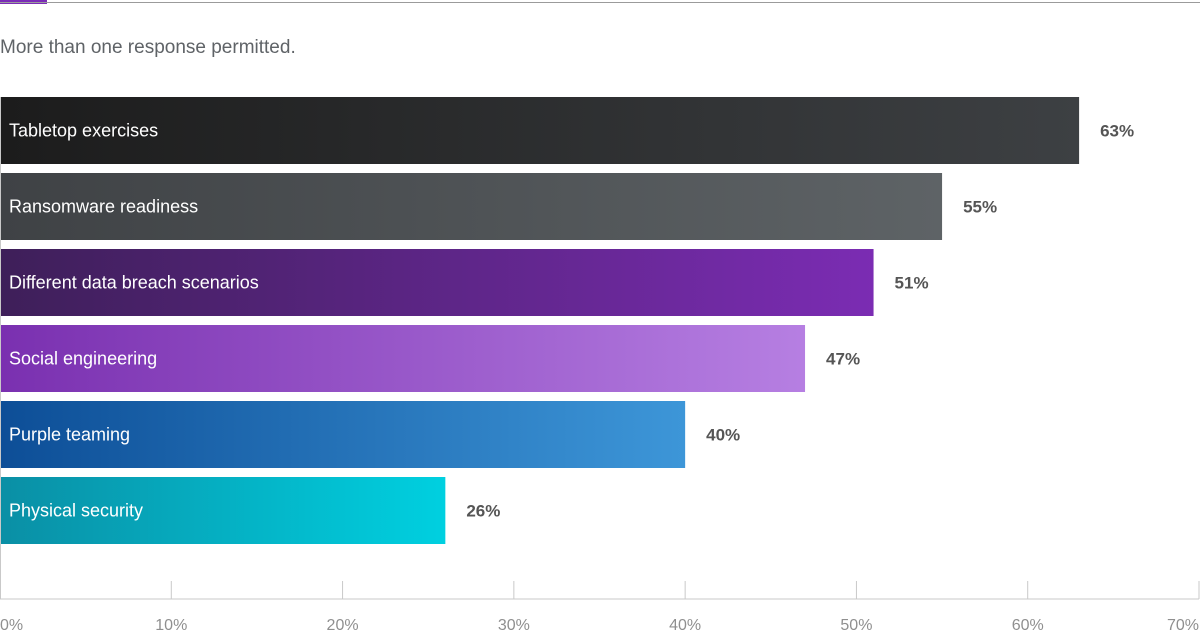 This screenshot has height=630, width=1200. I want to click on bar-category-label: Social engineering, so click(83, 359).